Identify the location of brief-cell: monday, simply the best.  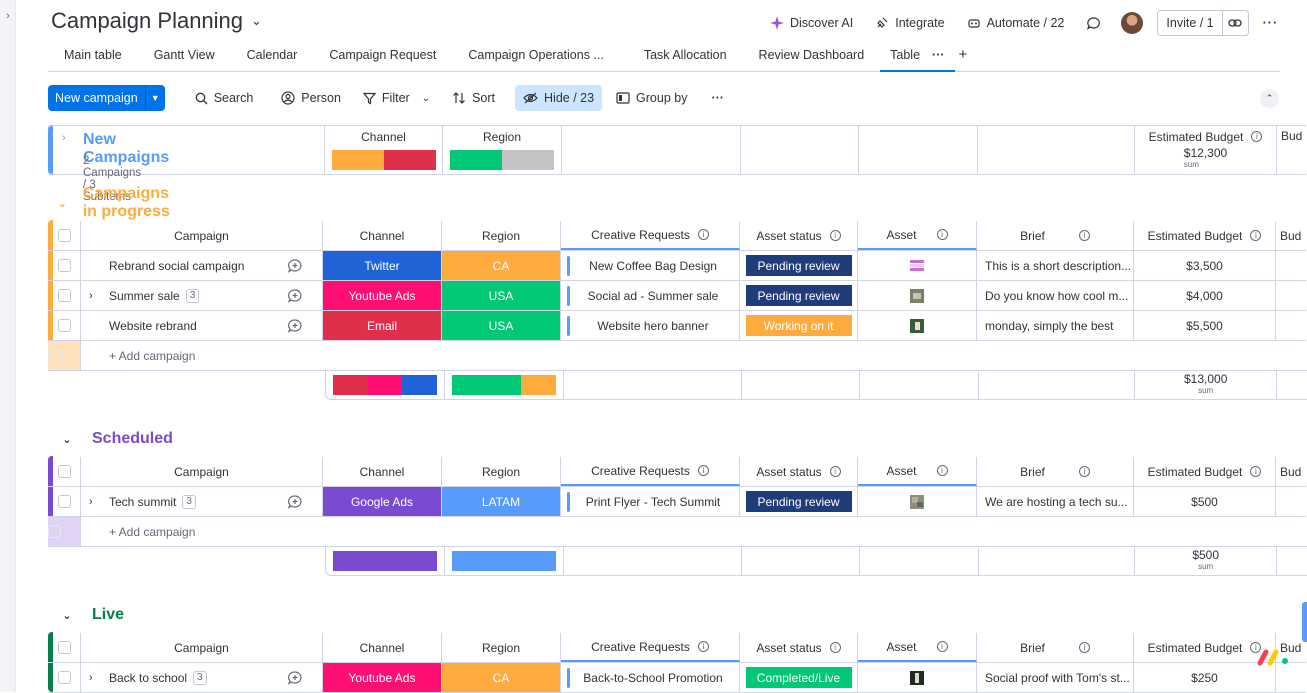
(1055, 325).